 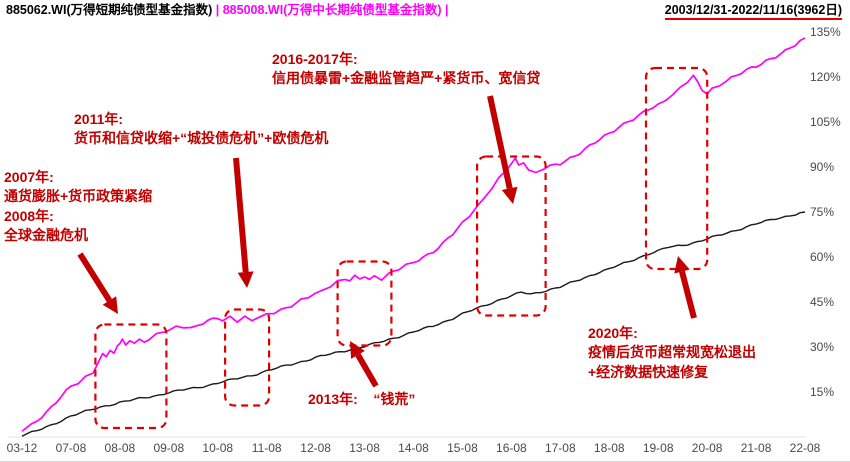 What do you see at coordinates (110, 305) in the screenshot?
I see `annotation-arrow-head-2007-2008` at bounding box center [110, 305].